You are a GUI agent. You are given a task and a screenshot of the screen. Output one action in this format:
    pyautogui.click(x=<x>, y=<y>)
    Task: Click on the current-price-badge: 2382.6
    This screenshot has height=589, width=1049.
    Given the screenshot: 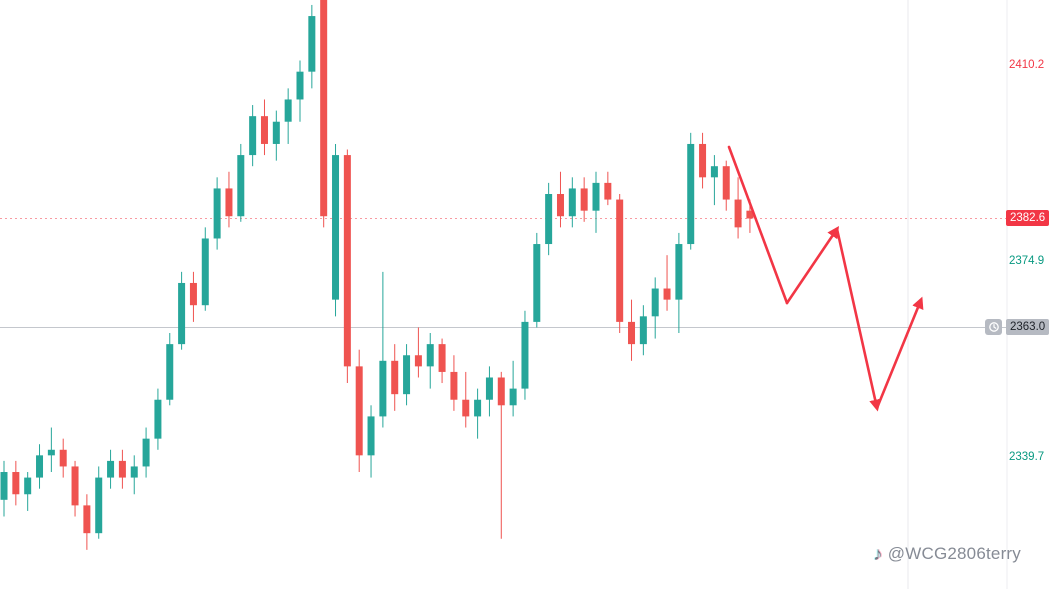 What is the action you would take?
    pyautogui.click(x=1027, y=218)
    